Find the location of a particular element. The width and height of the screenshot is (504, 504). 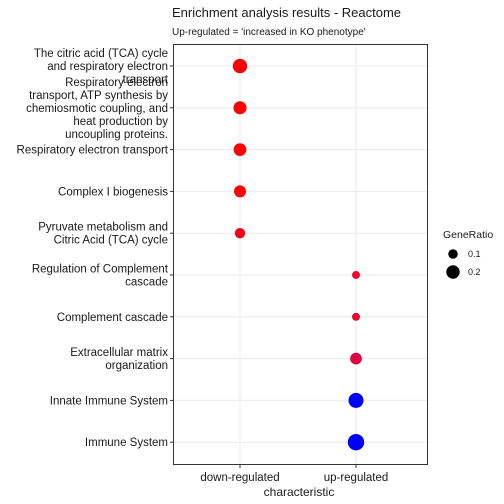

y-tick-label: Innate Immune System is located at coordinates (109, 401).